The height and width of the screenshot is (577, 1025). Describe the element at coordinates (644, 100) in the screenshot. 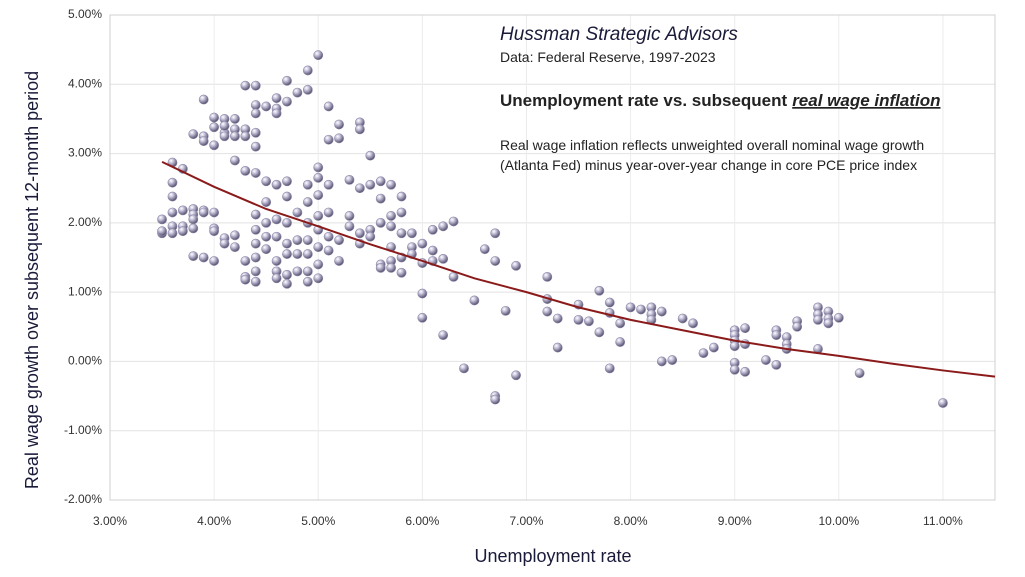

I see `title-main: Unemployment rate vs. subsequent` at that location.